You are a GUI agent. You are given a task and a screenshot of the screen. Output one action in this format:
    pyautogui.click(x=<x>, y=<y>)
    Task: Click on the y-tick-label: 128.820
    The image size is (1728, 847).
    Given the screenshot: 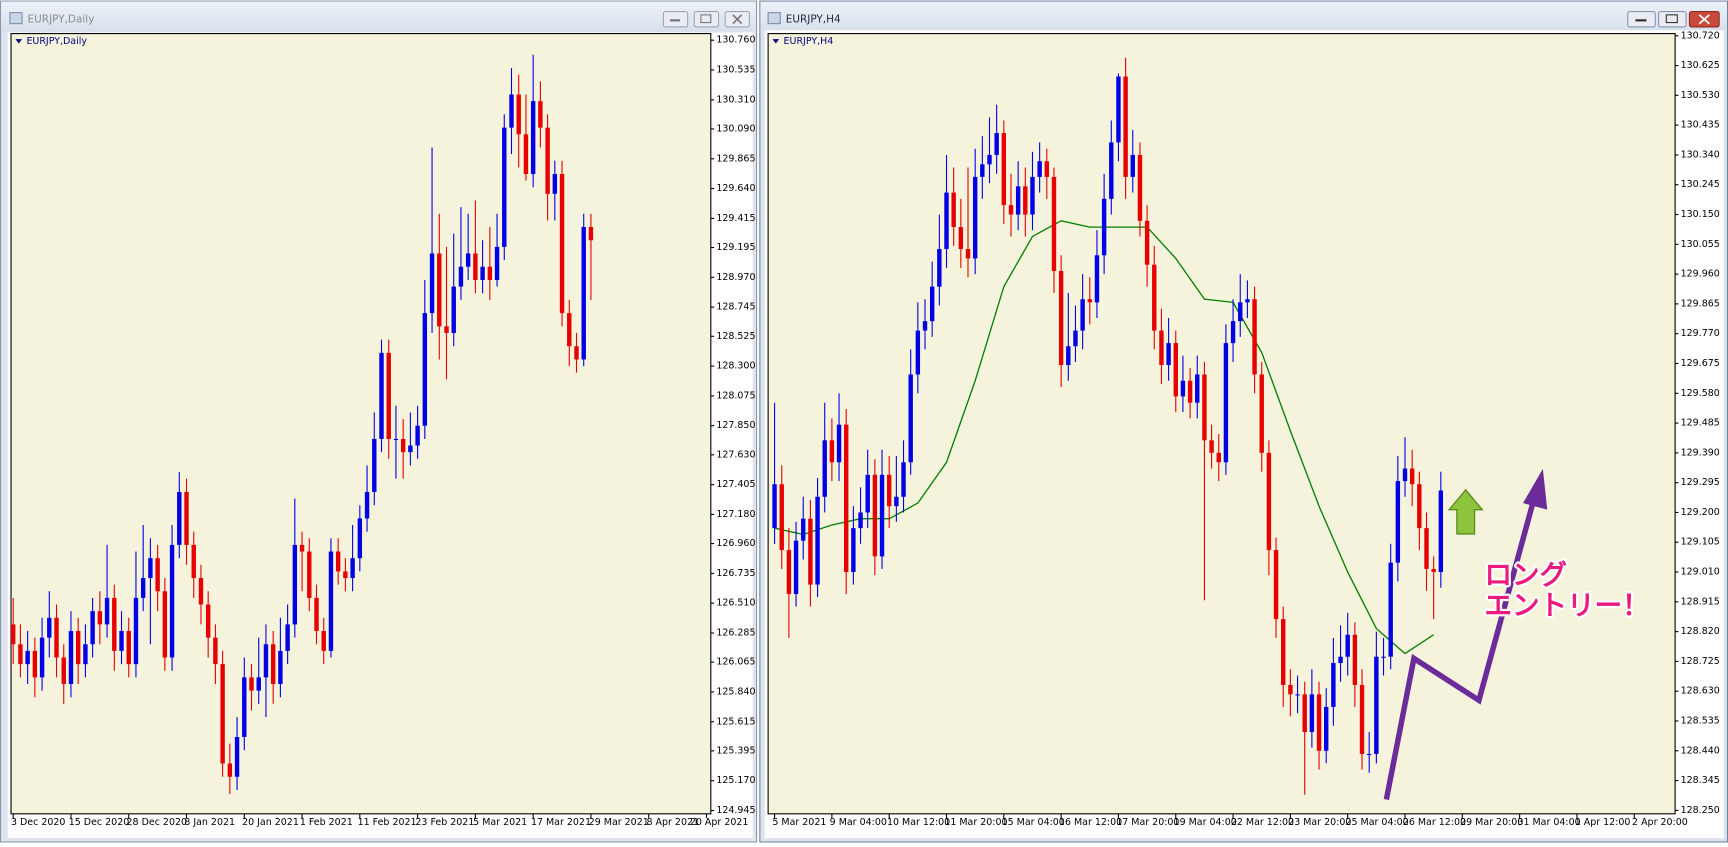 What is the action you would take?
    pyautogui.click(x=1700, y=631)
    